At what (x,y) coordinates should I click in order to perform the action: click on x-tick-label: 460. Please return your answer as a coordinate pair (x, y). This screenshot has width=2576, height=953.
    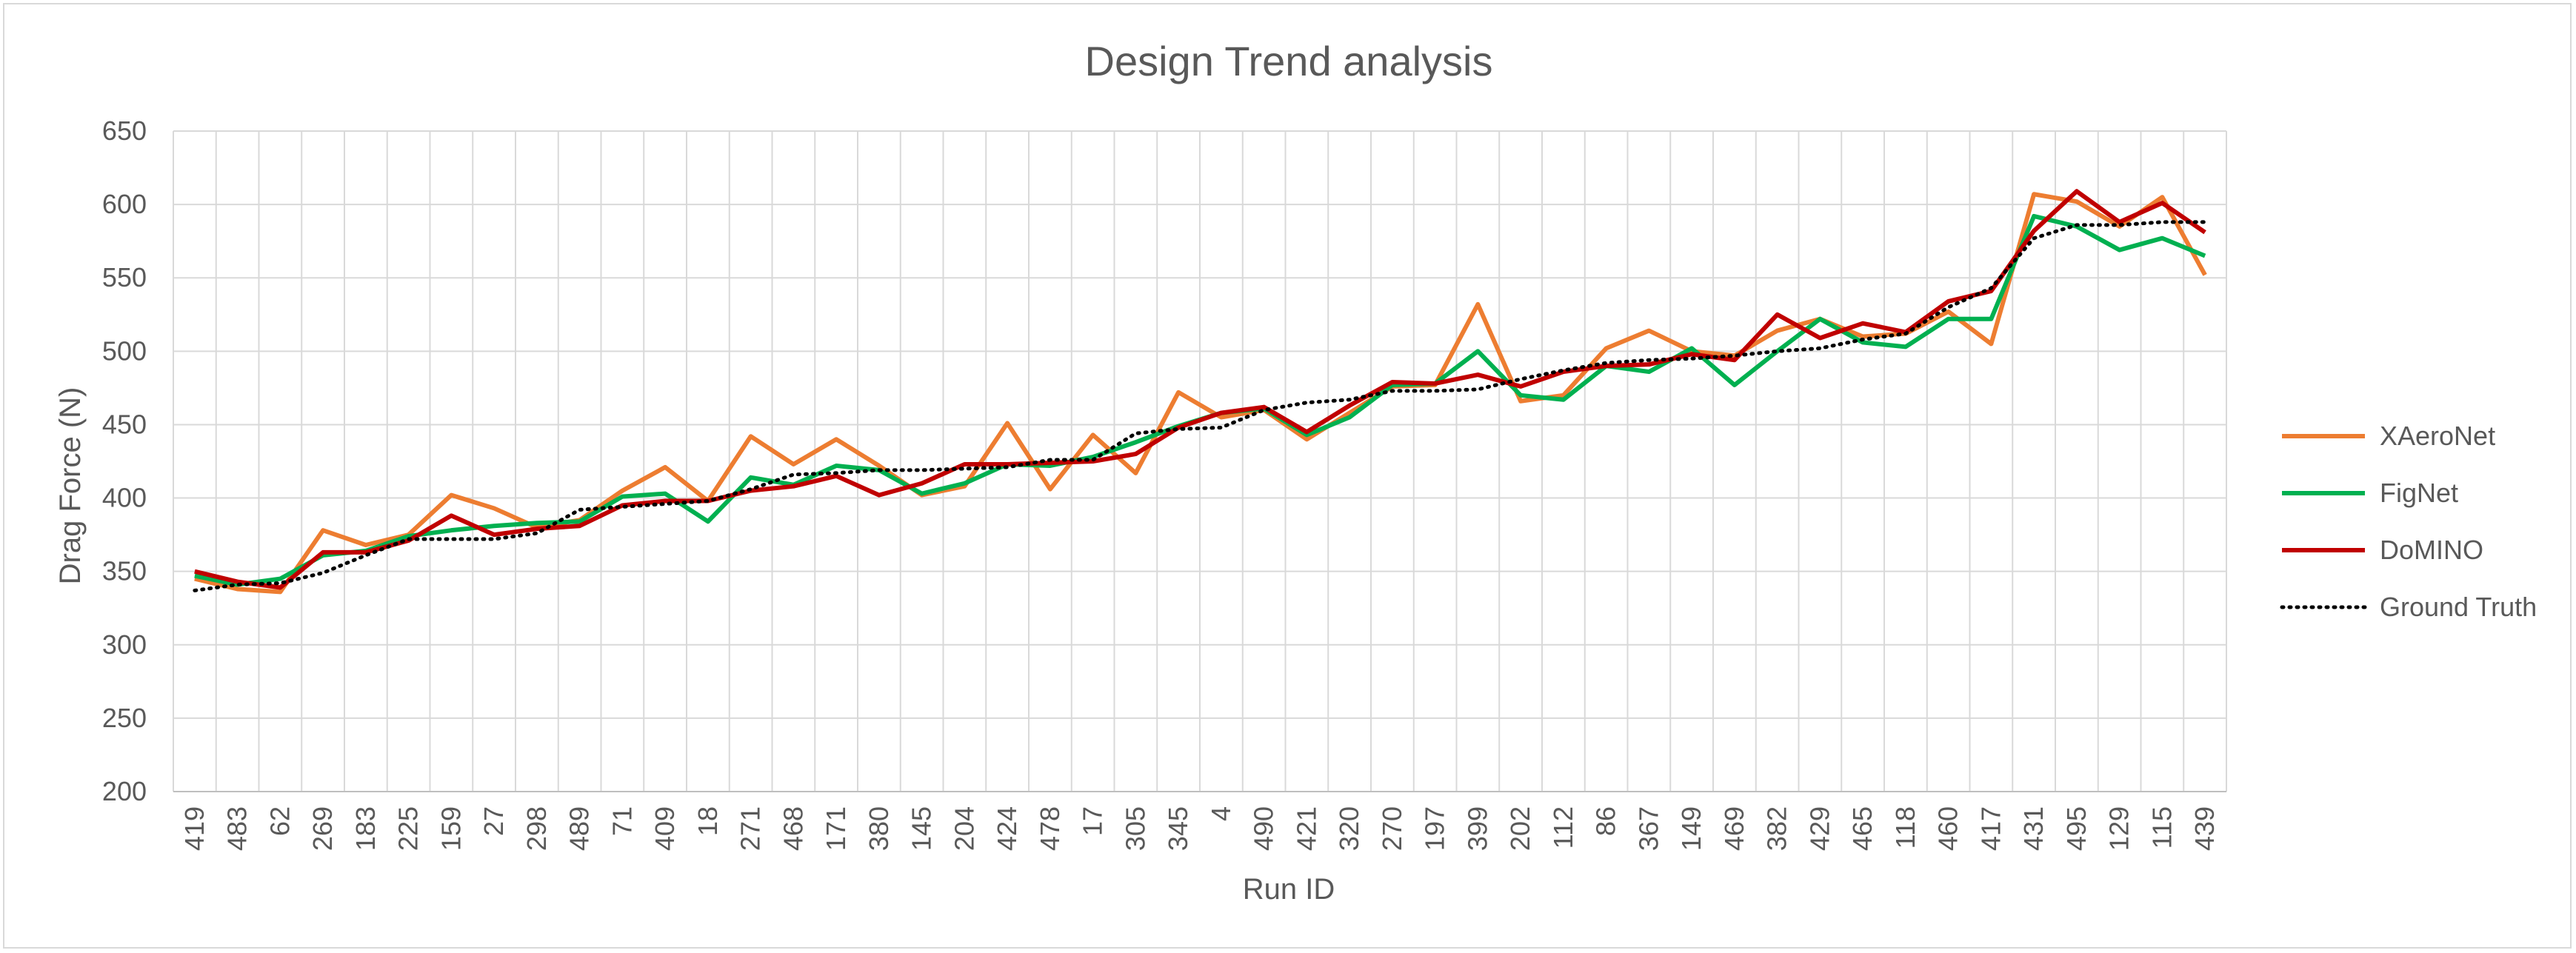
    Looking at the image, I should click on (1948, 828).